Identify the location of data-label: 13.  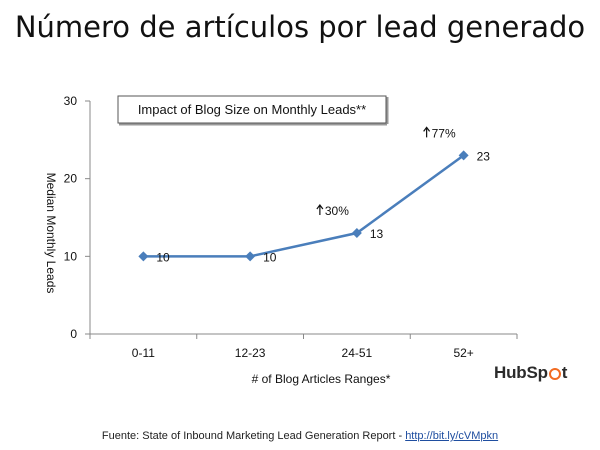
(377, 234).